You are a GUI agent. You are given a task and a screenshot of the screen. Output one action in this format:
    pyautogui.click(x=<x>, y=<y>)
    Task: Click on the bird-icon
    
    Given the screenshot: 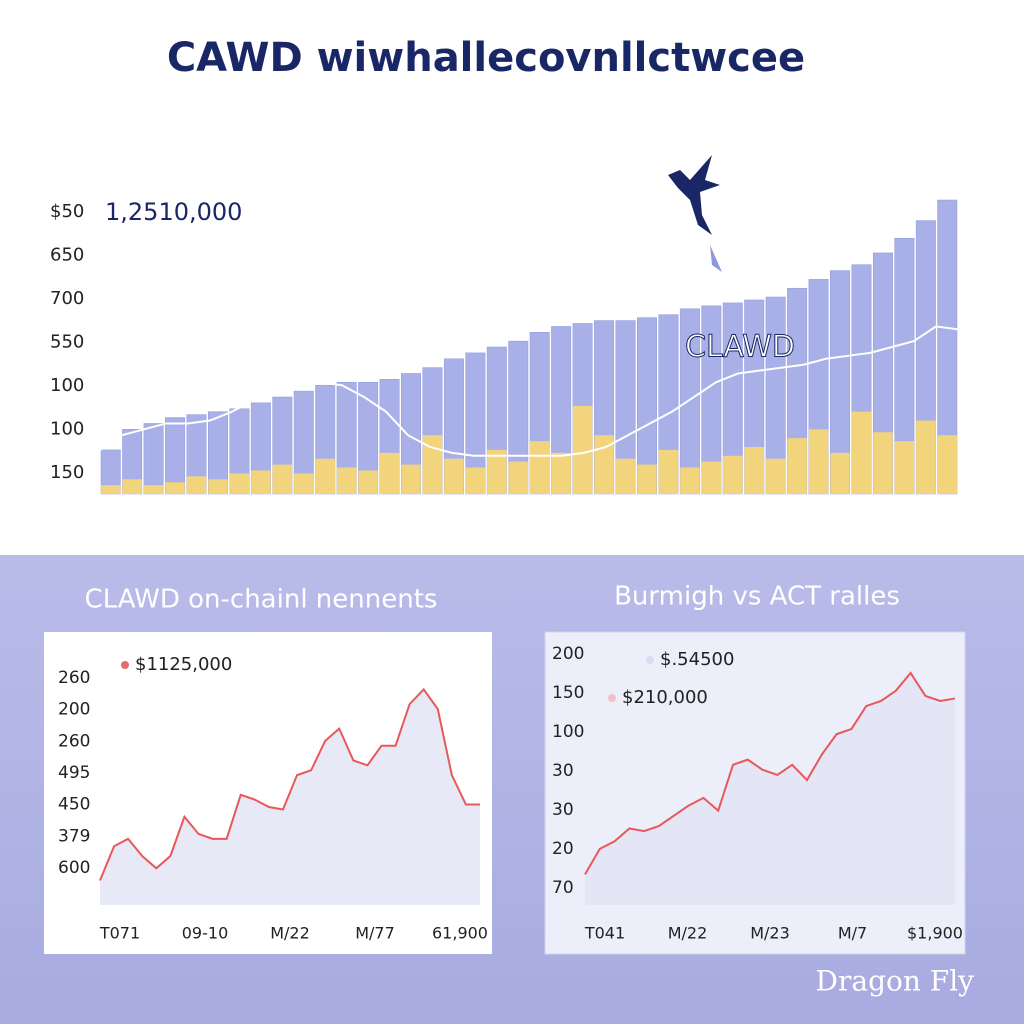 What is the action you would take?
    pyautogui.click(x=695, y=213)
    